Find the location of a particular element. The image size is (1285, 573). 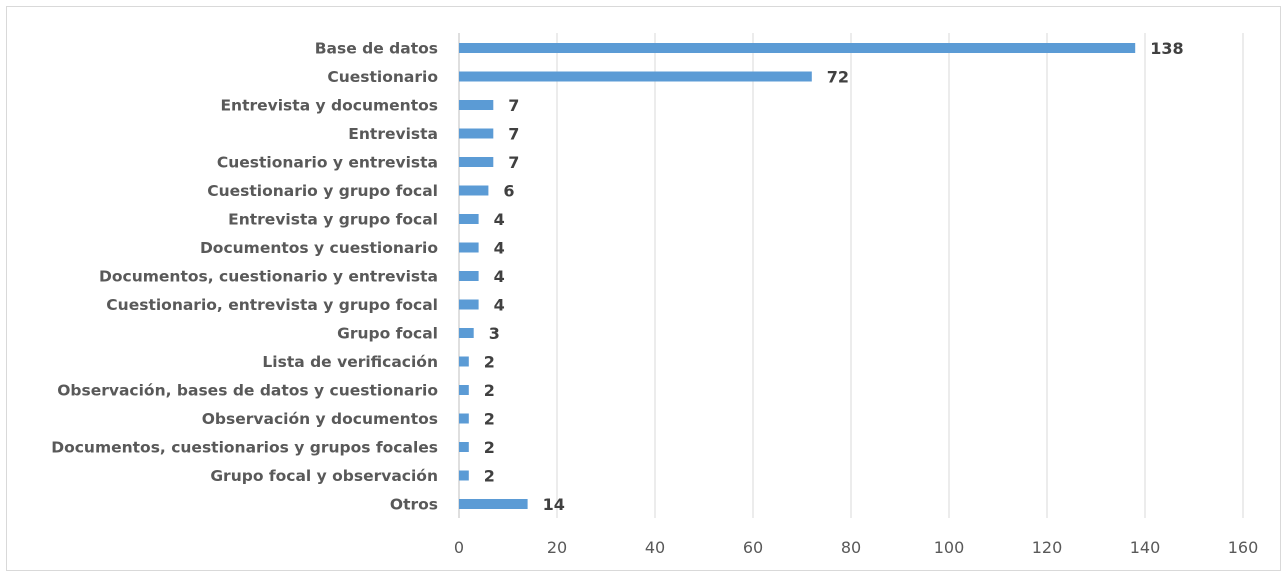

category-label: Cuestionario y entrevista is located at coordinates (327, 163).